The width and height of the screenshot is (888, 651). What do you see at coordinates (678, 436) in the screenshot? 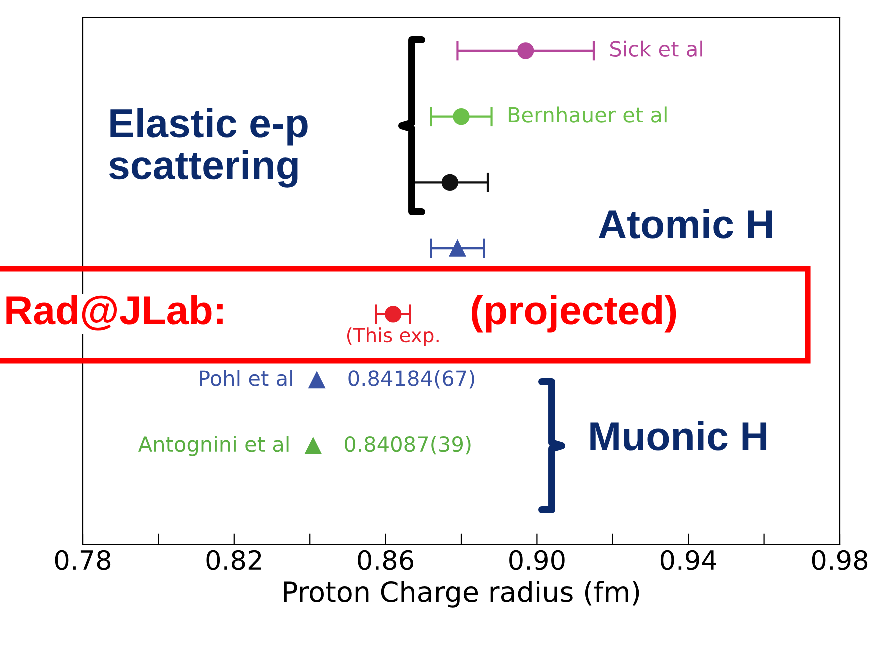
I see `annotation: Muonic H` at bounding box center [678, 436].